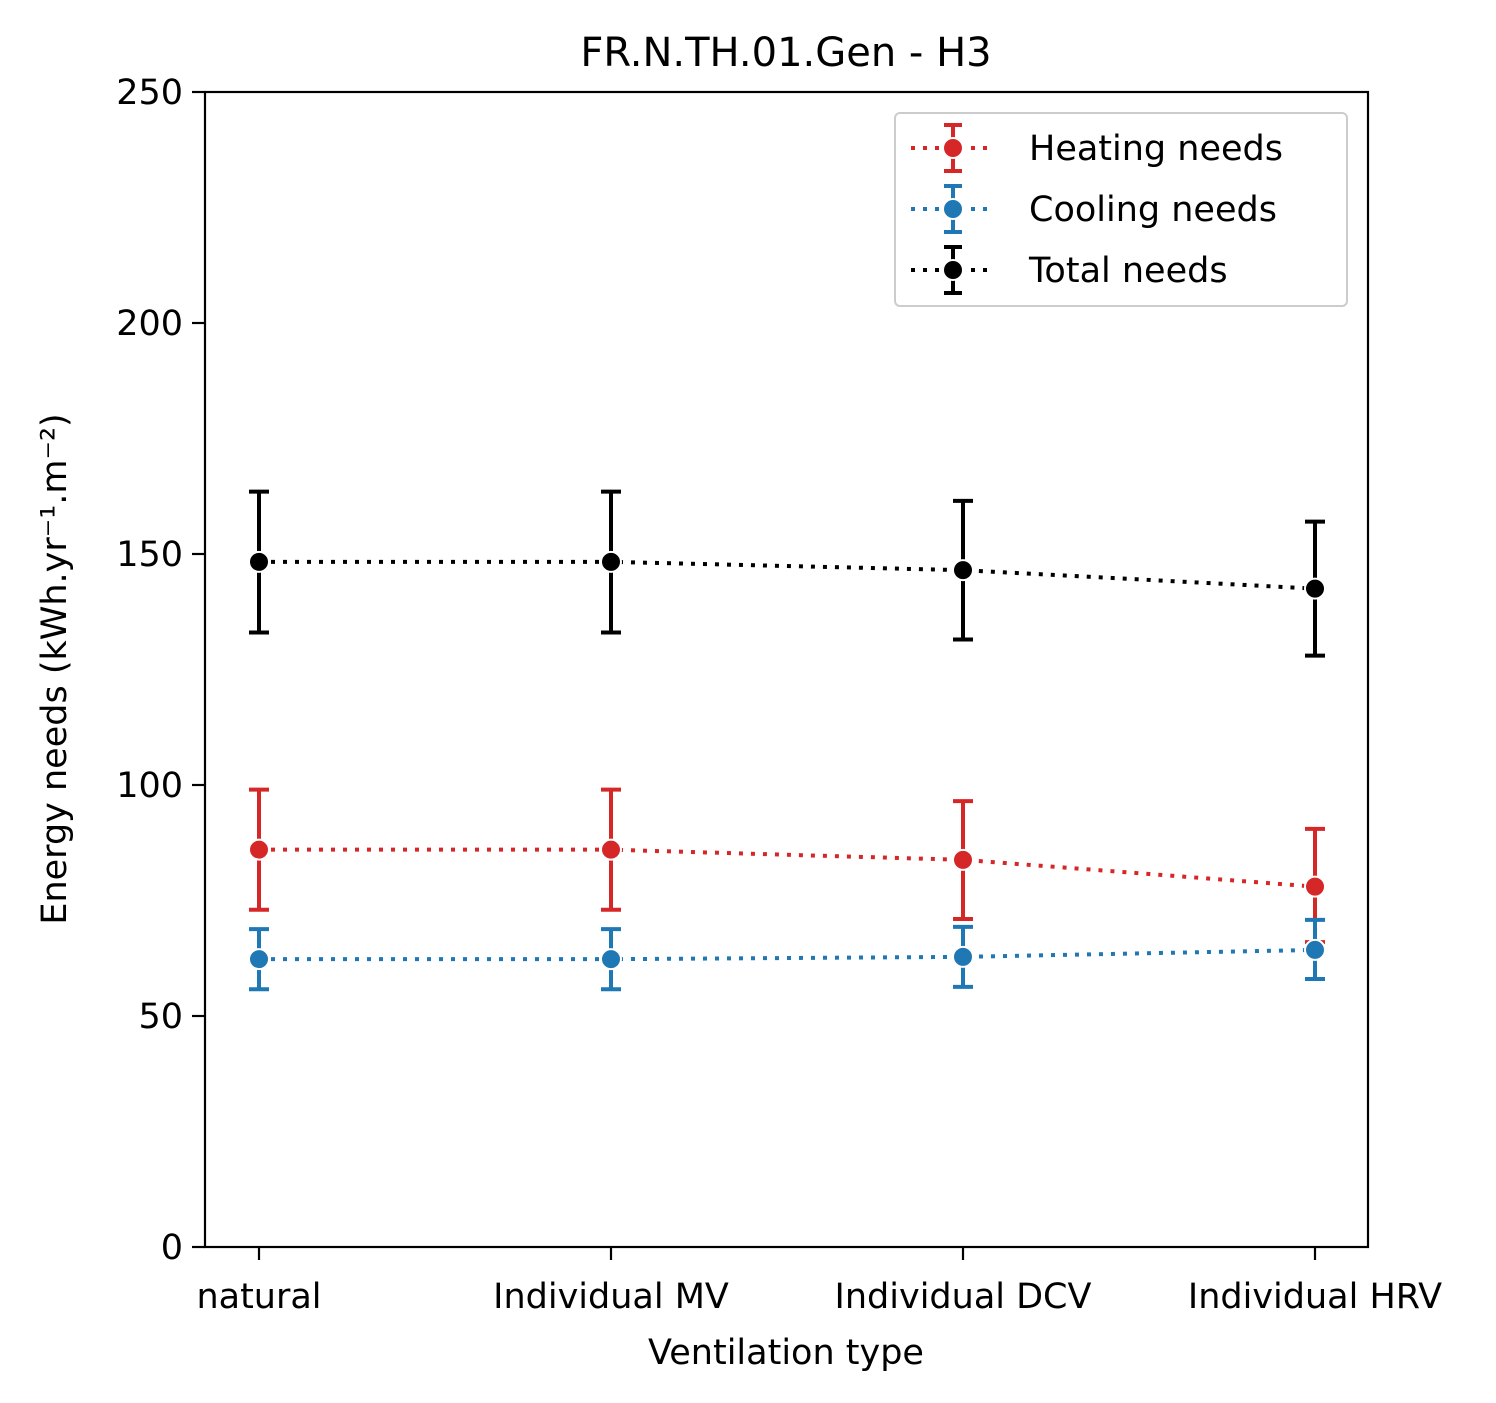  I want to click on y-axis: 0 50 100 150 200 250, so click(160, 670).